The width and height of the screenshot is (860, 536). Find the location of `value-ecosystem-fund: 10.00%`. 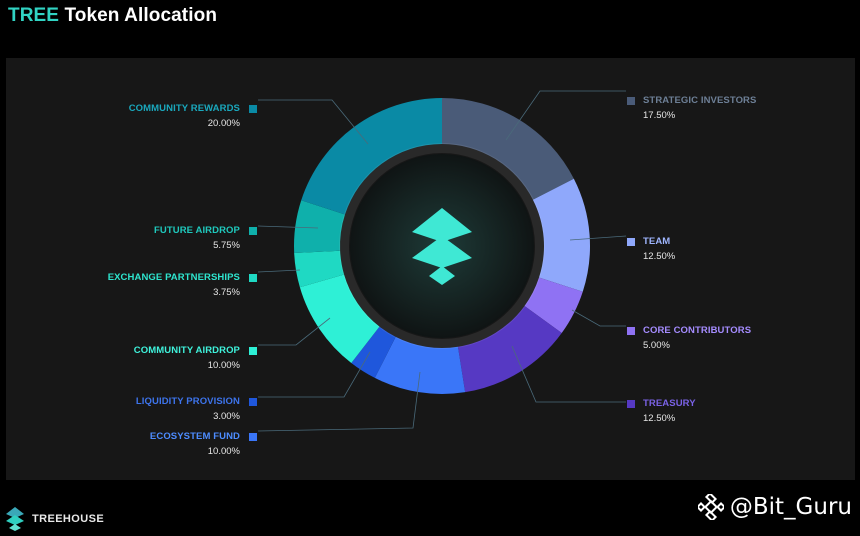

value-ecosystem-fund: 10.00% is located at coordinates (223, 451).